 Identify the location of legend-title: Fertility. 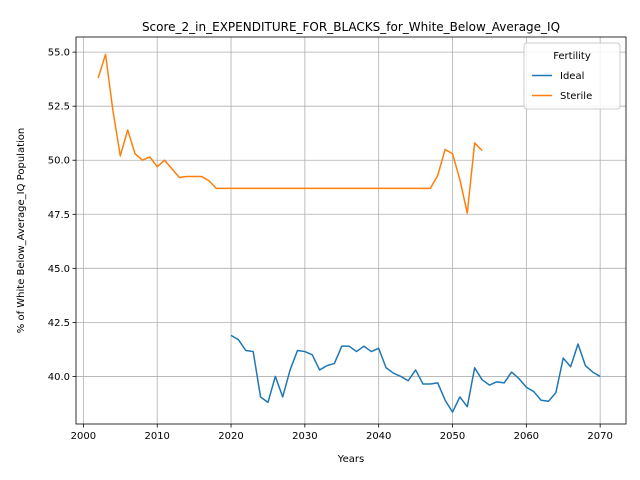
(572, 56).